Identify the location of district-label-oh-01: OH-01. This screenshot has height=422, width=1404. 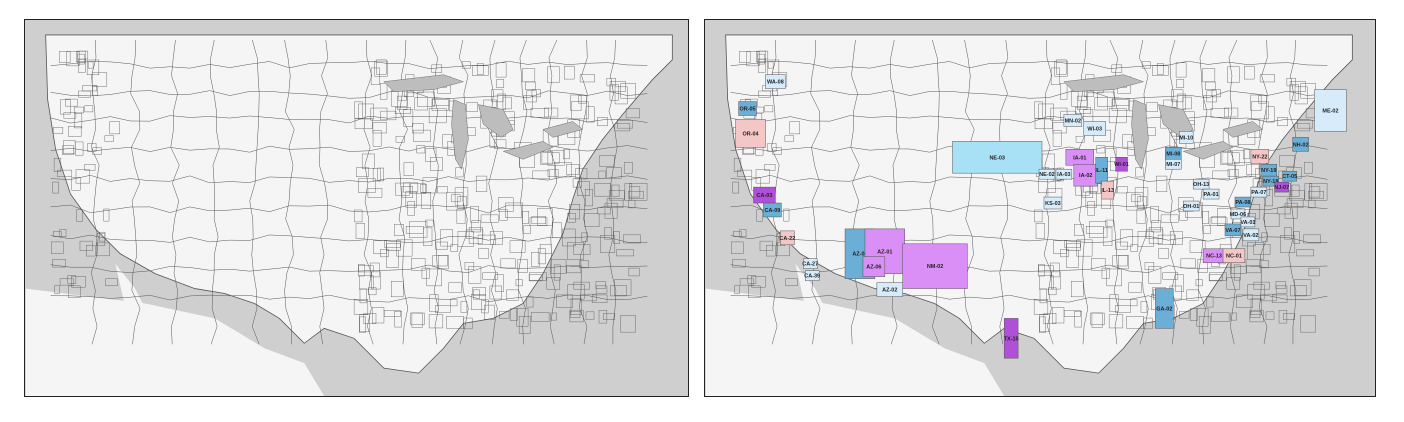
(1191, 207).